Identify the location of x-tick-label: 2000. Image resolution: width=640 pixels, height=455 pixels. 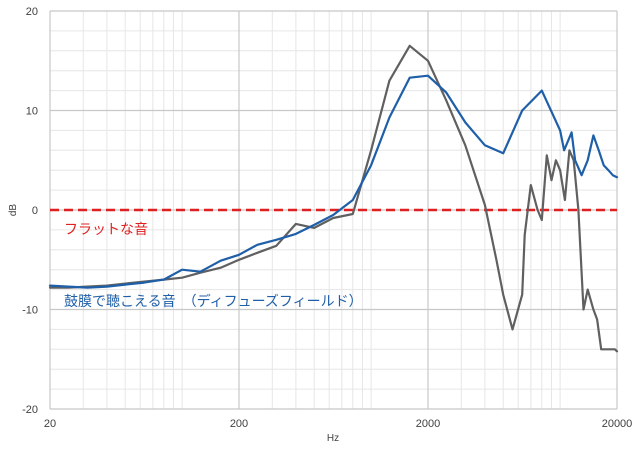
(428, 424).